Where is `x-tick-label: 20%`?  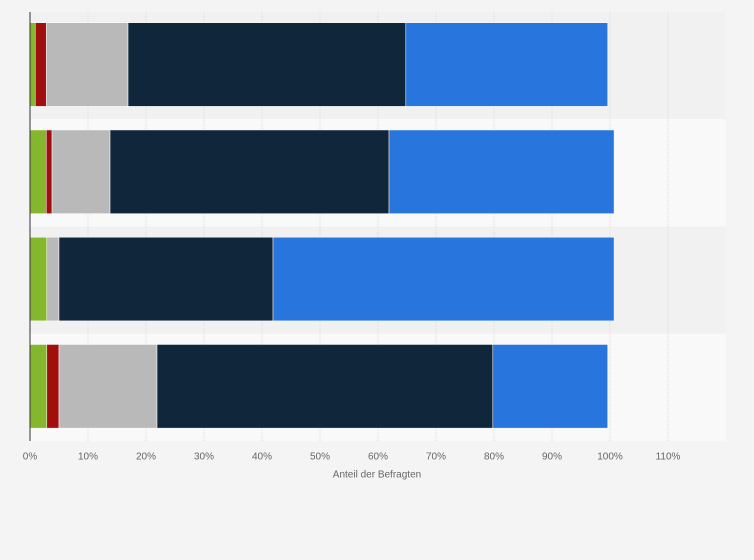 x-tick-label: 20% is located at coordinates (146, 457).